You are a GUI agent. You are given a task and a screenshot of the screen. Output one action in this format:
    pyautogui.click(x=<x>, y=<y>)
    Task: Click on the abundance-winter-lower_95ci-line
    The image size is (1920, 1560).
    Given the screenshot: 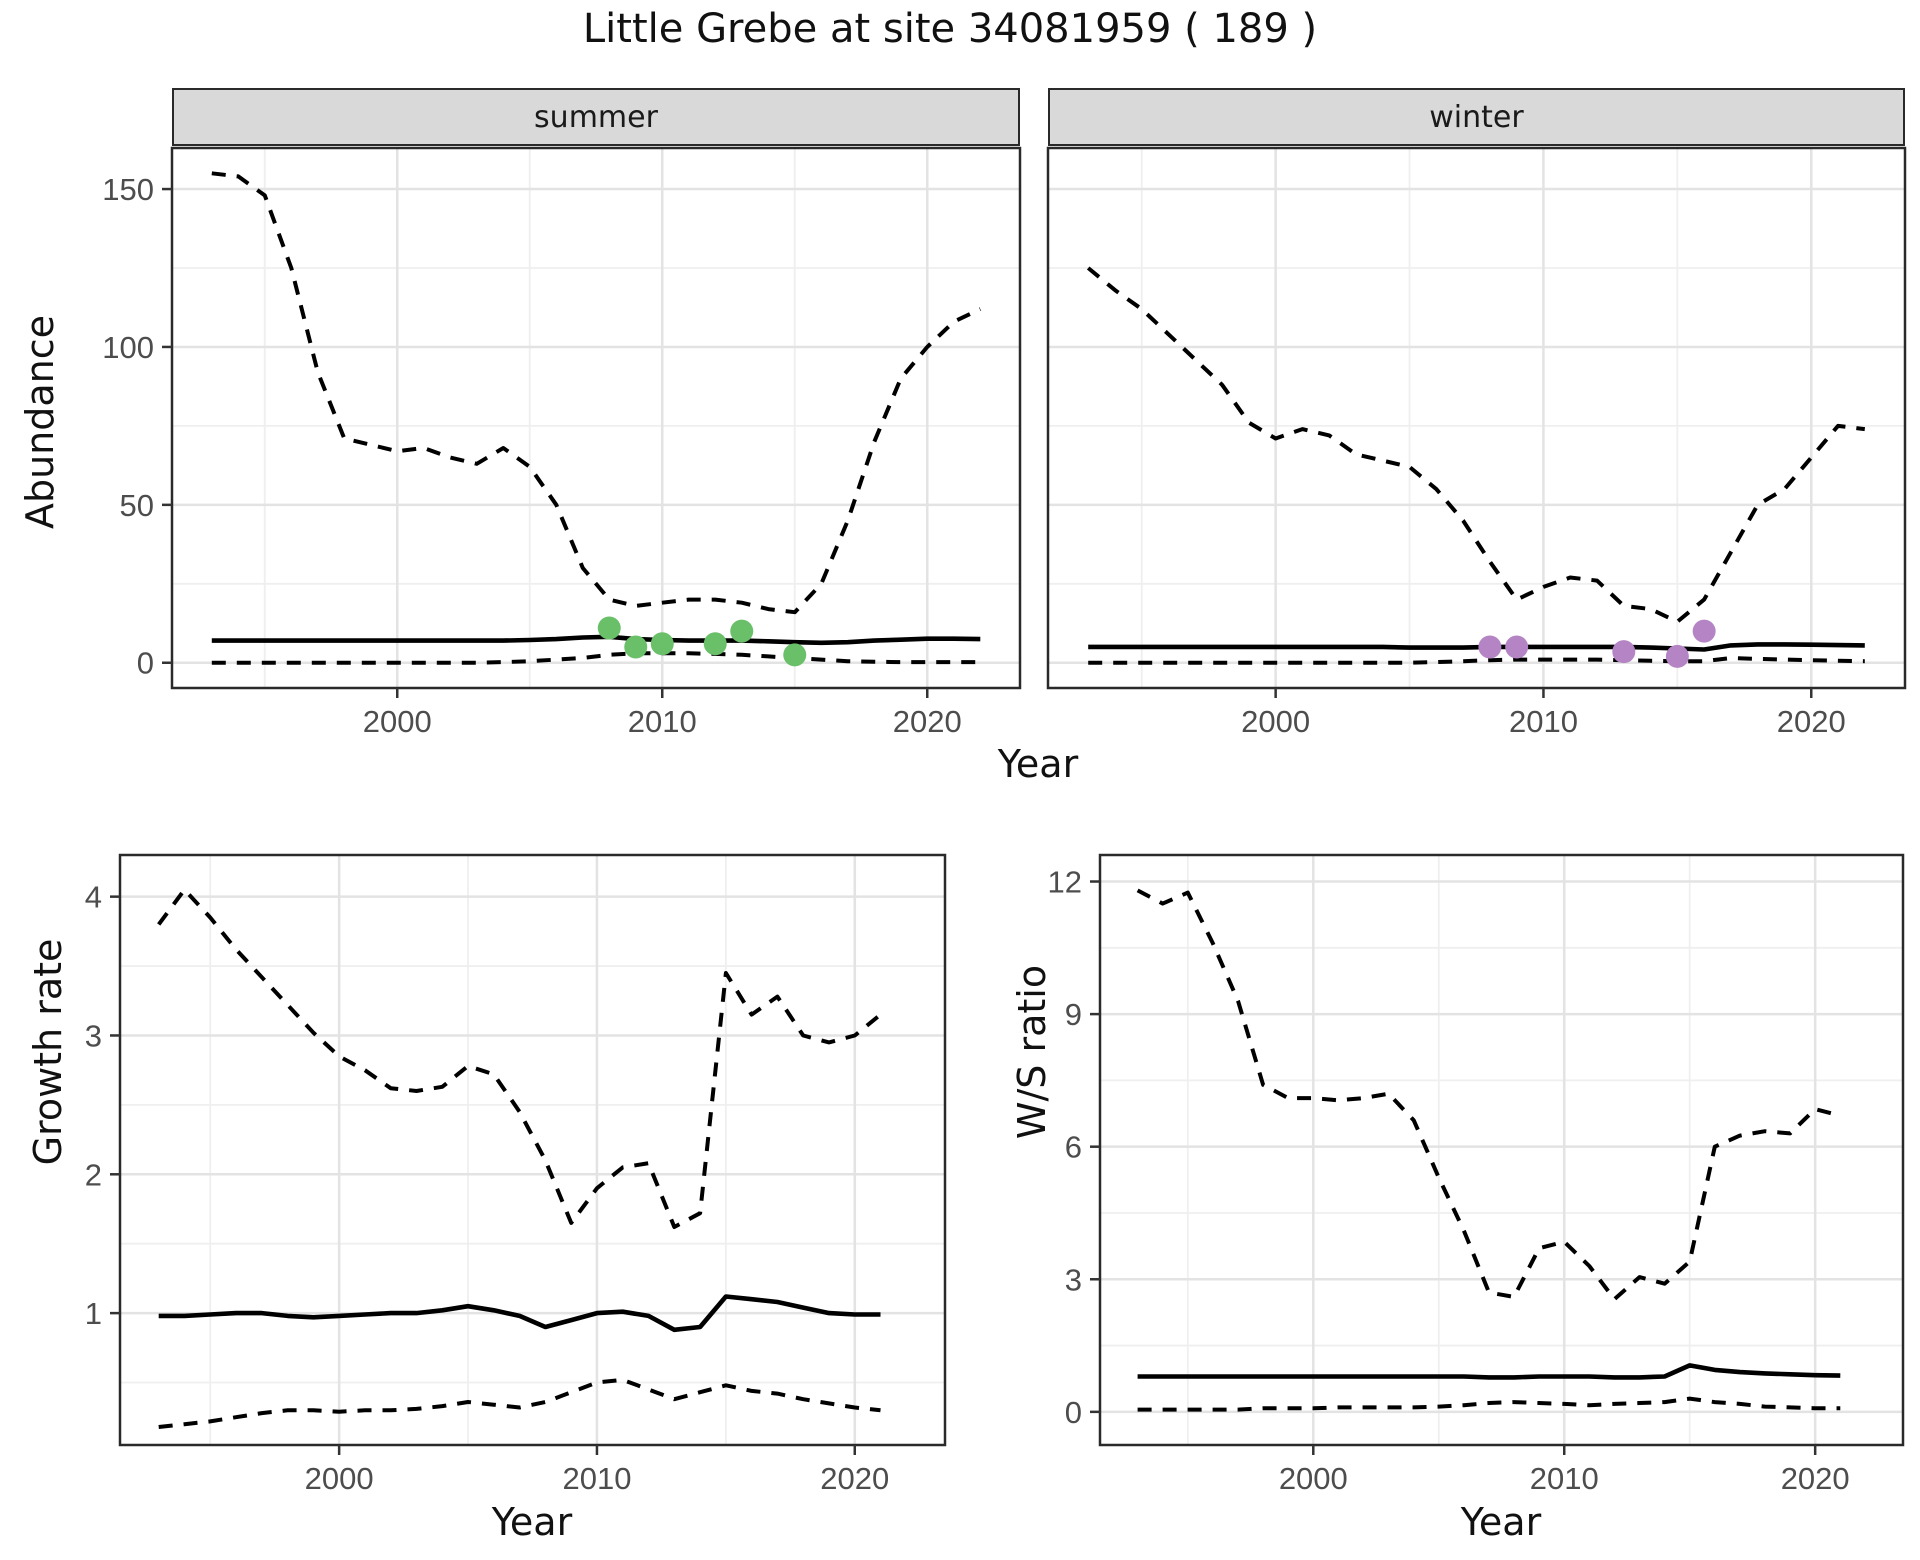 What is the action you would take?
    pyautogui.click(x=1476, y=660)
    